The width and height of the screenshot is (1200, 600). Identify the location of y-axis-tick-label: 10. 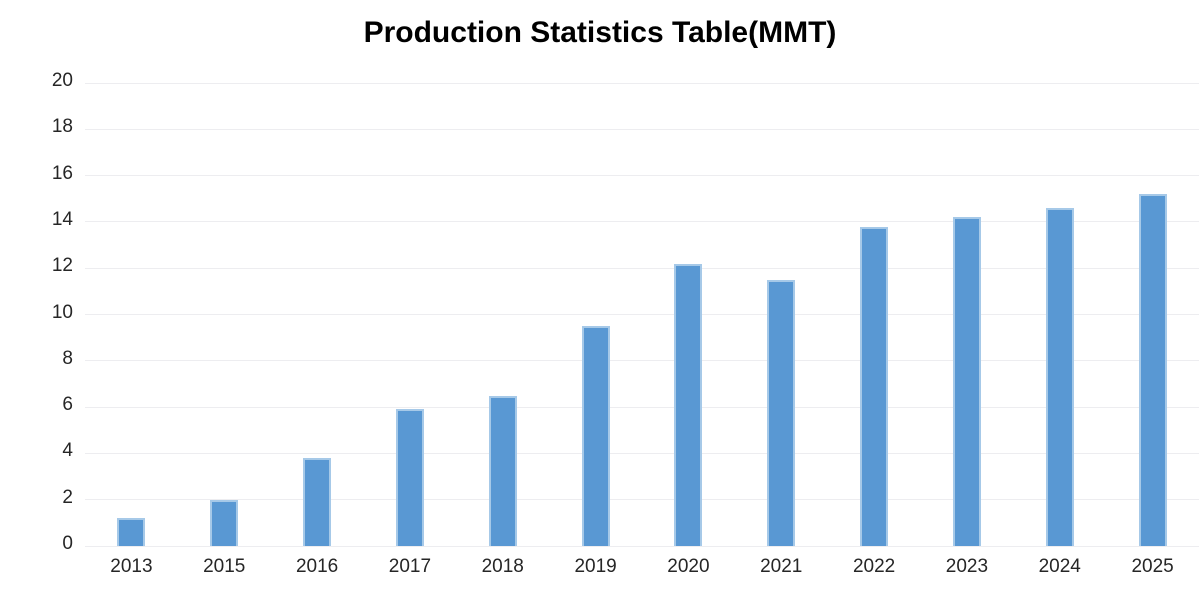
(62, 312).